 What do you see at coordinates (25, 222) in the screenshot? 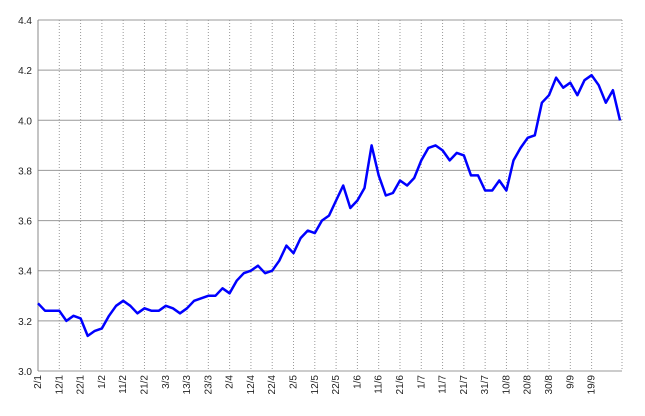
I see `y-tick-label: 3.6` at bounding box center [25, 222].